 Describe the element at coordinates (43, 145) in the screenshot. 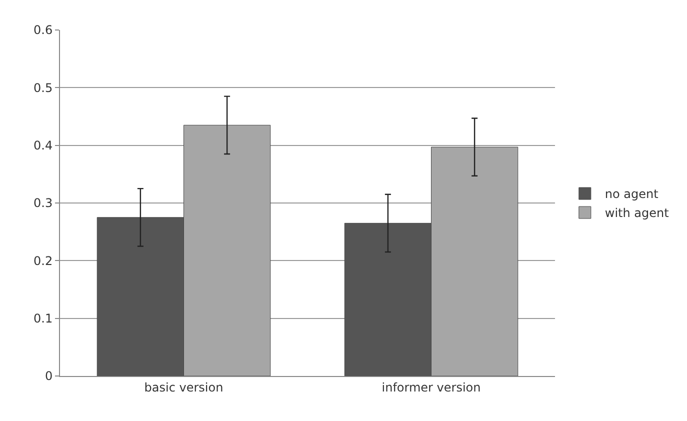

I see `y-tick-label: 0.4` at that location.